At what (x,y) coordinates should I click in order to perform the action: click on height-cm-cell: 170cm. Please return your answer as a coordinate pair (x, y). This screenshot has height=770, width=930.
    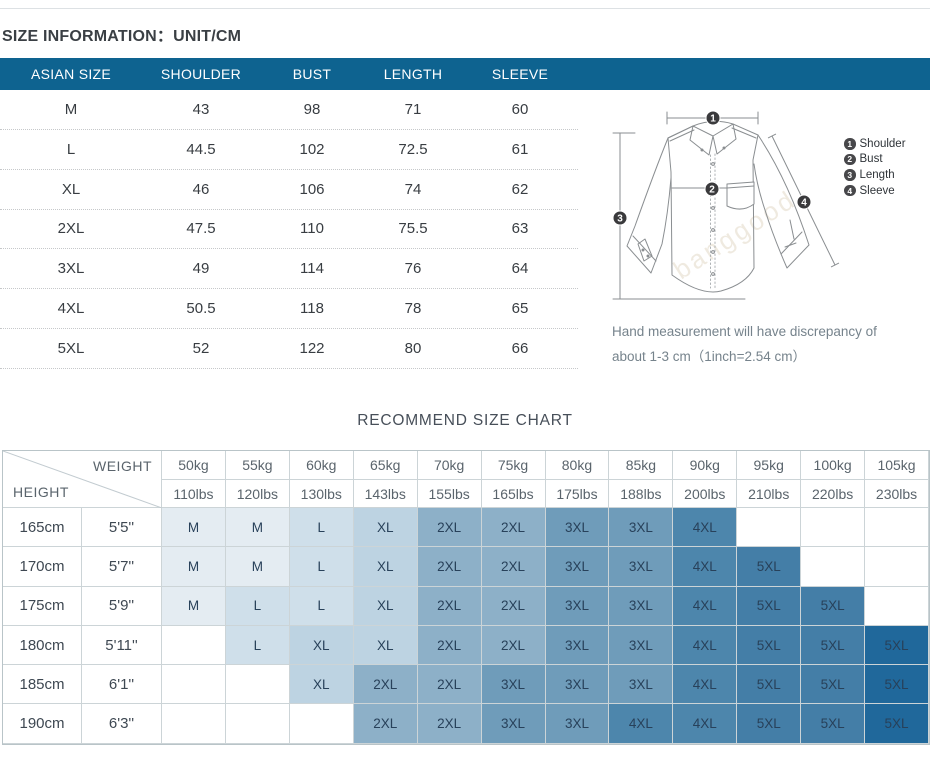
    Looking at the image, I should click on (42, 567).